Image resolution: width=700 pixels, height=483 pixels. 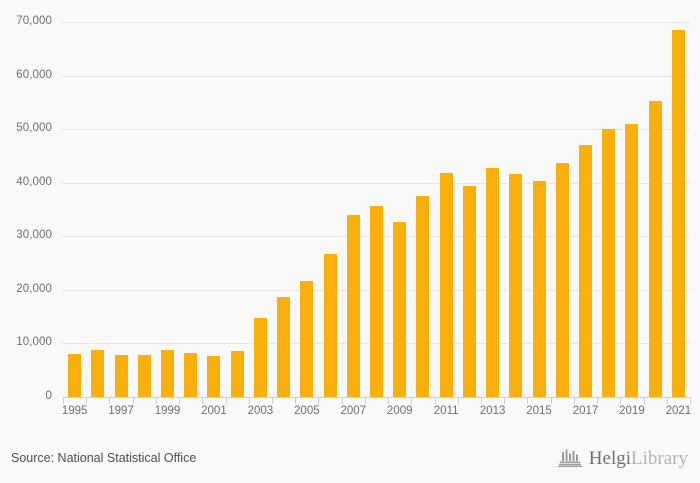 I want to click on logo-wordmark: HelgiLibrary, so click(x=638, y=458).